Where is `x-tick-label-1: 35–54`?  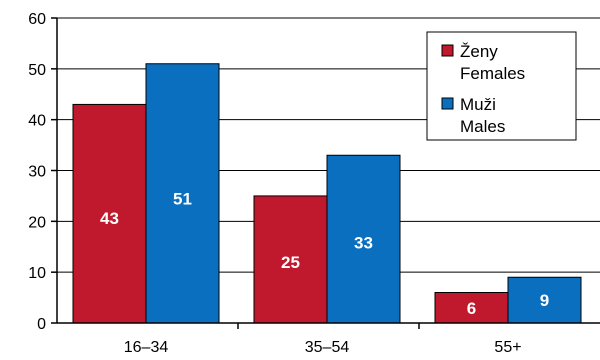 x-tick-label-1: 35–54 is located at coordinates (327, 347).